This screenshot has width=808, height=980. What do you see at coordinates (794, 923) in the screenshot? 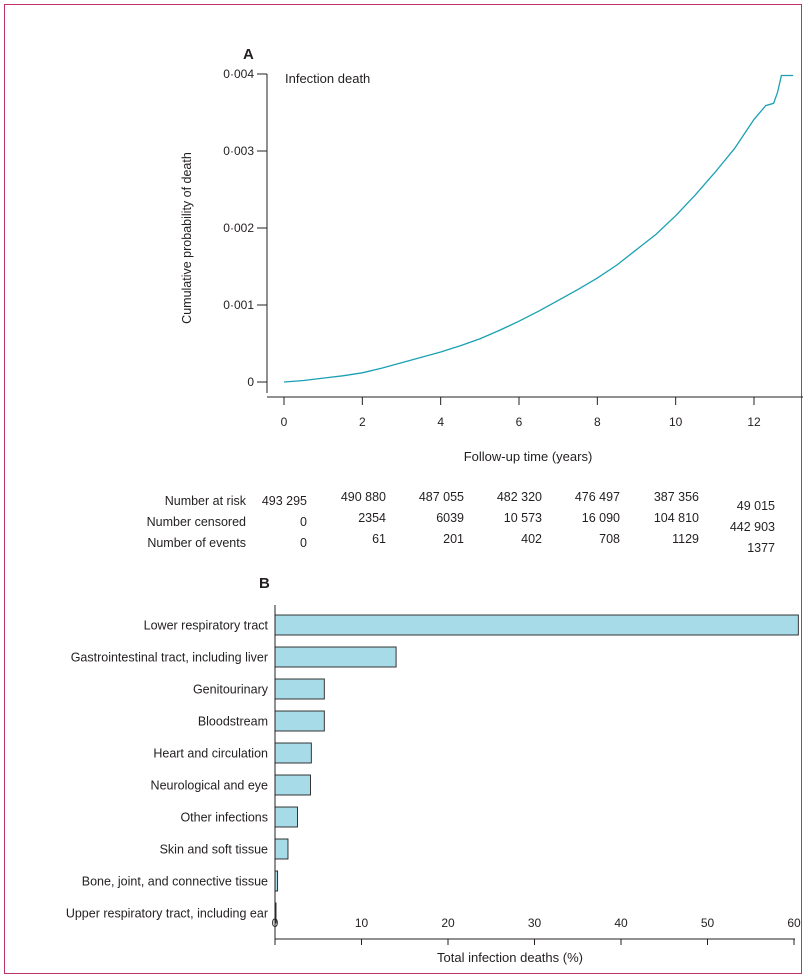
I see `x-tick-label-b: 60` at bounding box center [794, 923].